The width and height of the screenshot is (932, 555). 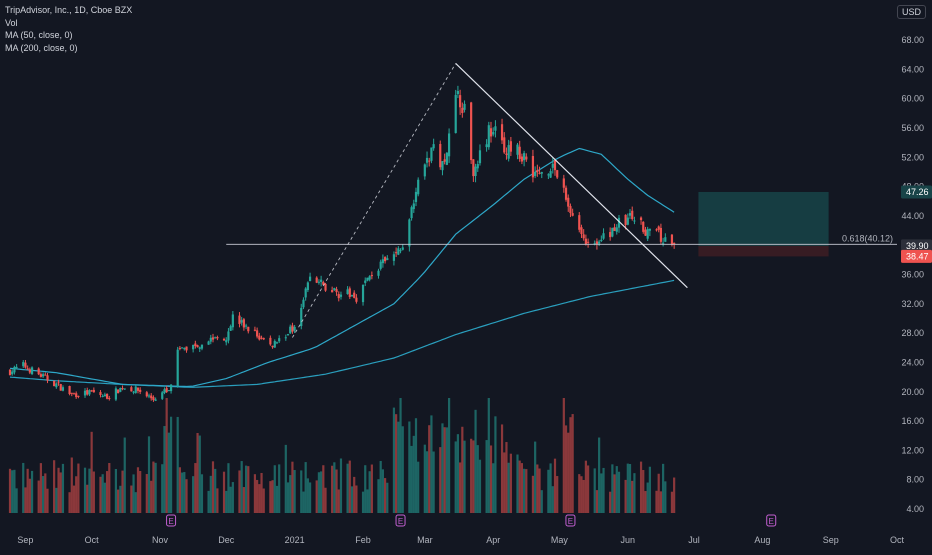 I want to click on y-tick-label: 20.00, so click(x=912, y=392).